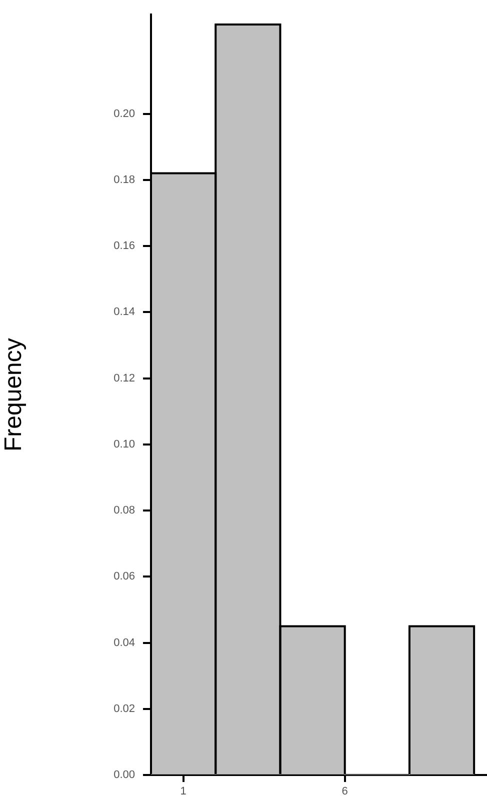 The height and width of the screenshot is (804, 487). What do you see at coordinates (124, 378) in the screenshot?
I see `y-tick-label: 0.12` at bounding box center [124, 378].